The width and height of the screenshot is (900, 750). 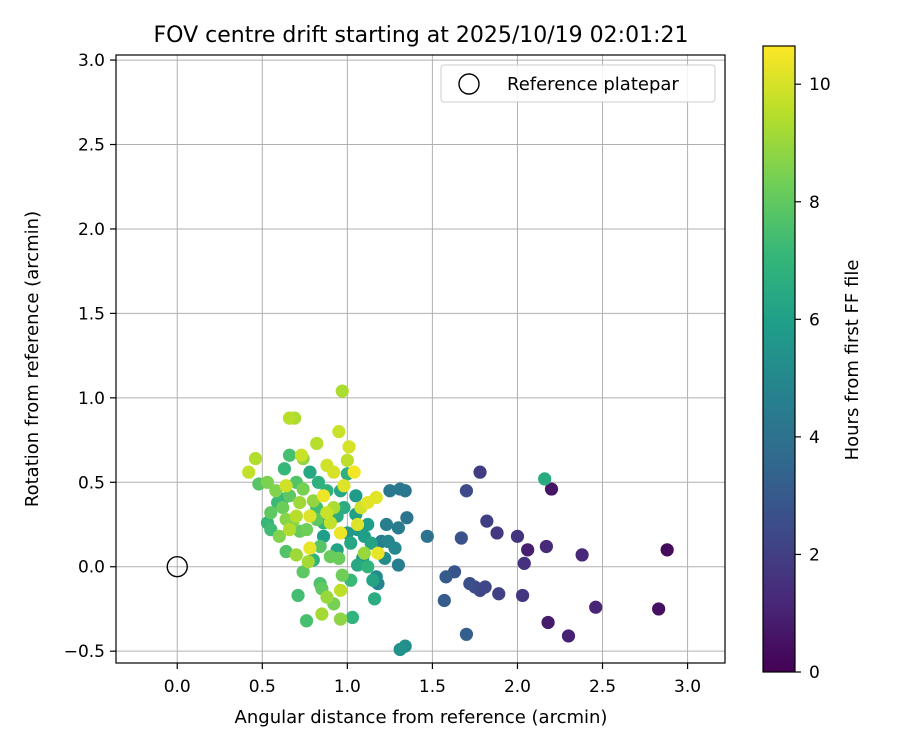 I want to click on y-tick-label: 2.0, so click(x=91, y=230).